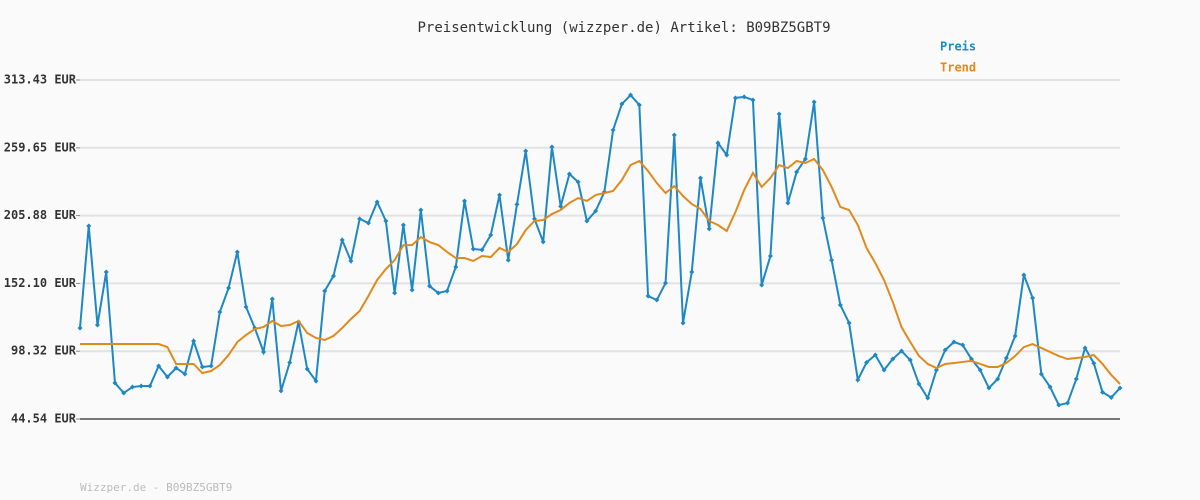 The height and width of the screenshot is (500, 1200). What do you see at coordinates (958, 68) in the screenshot?
I see `legend-label: Trend` at bounding box center [958, 68].